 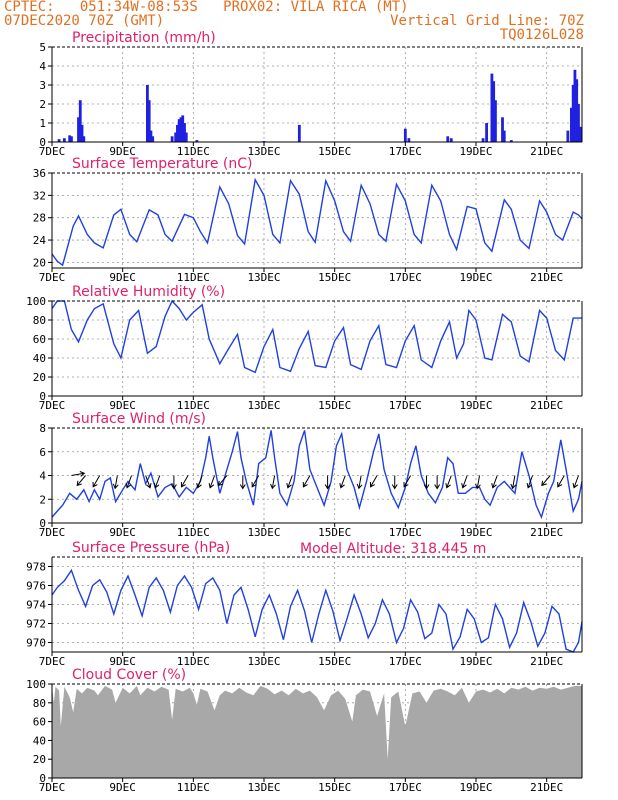 What do you see at coordinates (122, 277) in the screenshot?
I see `x-tick-label: 9DEC` at bounding box center [122, 277].